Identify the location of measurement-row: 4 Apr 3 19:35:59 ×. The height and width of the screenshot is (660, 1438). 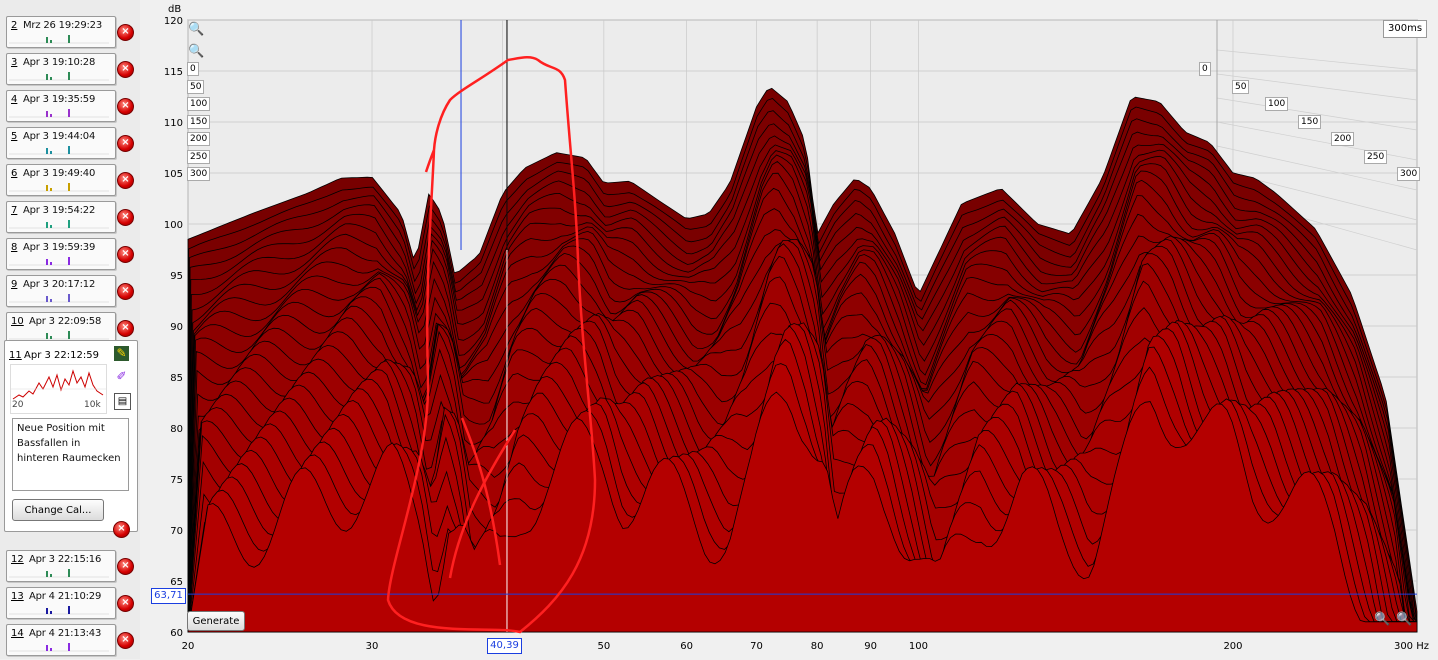
(71, 108).